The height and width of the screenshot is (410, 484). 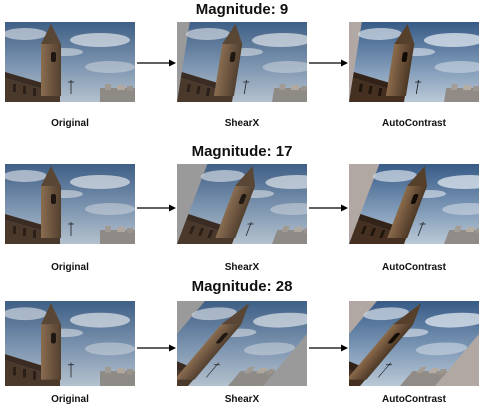 I want to click on row-2-shearx-image, so click(x=242, y=204).